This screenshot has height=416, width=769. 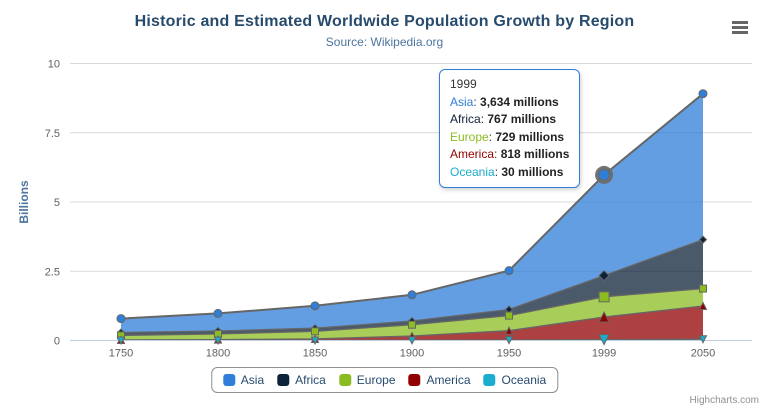 I want to click on marker-oceania-1900, so click(x=412, y=340).